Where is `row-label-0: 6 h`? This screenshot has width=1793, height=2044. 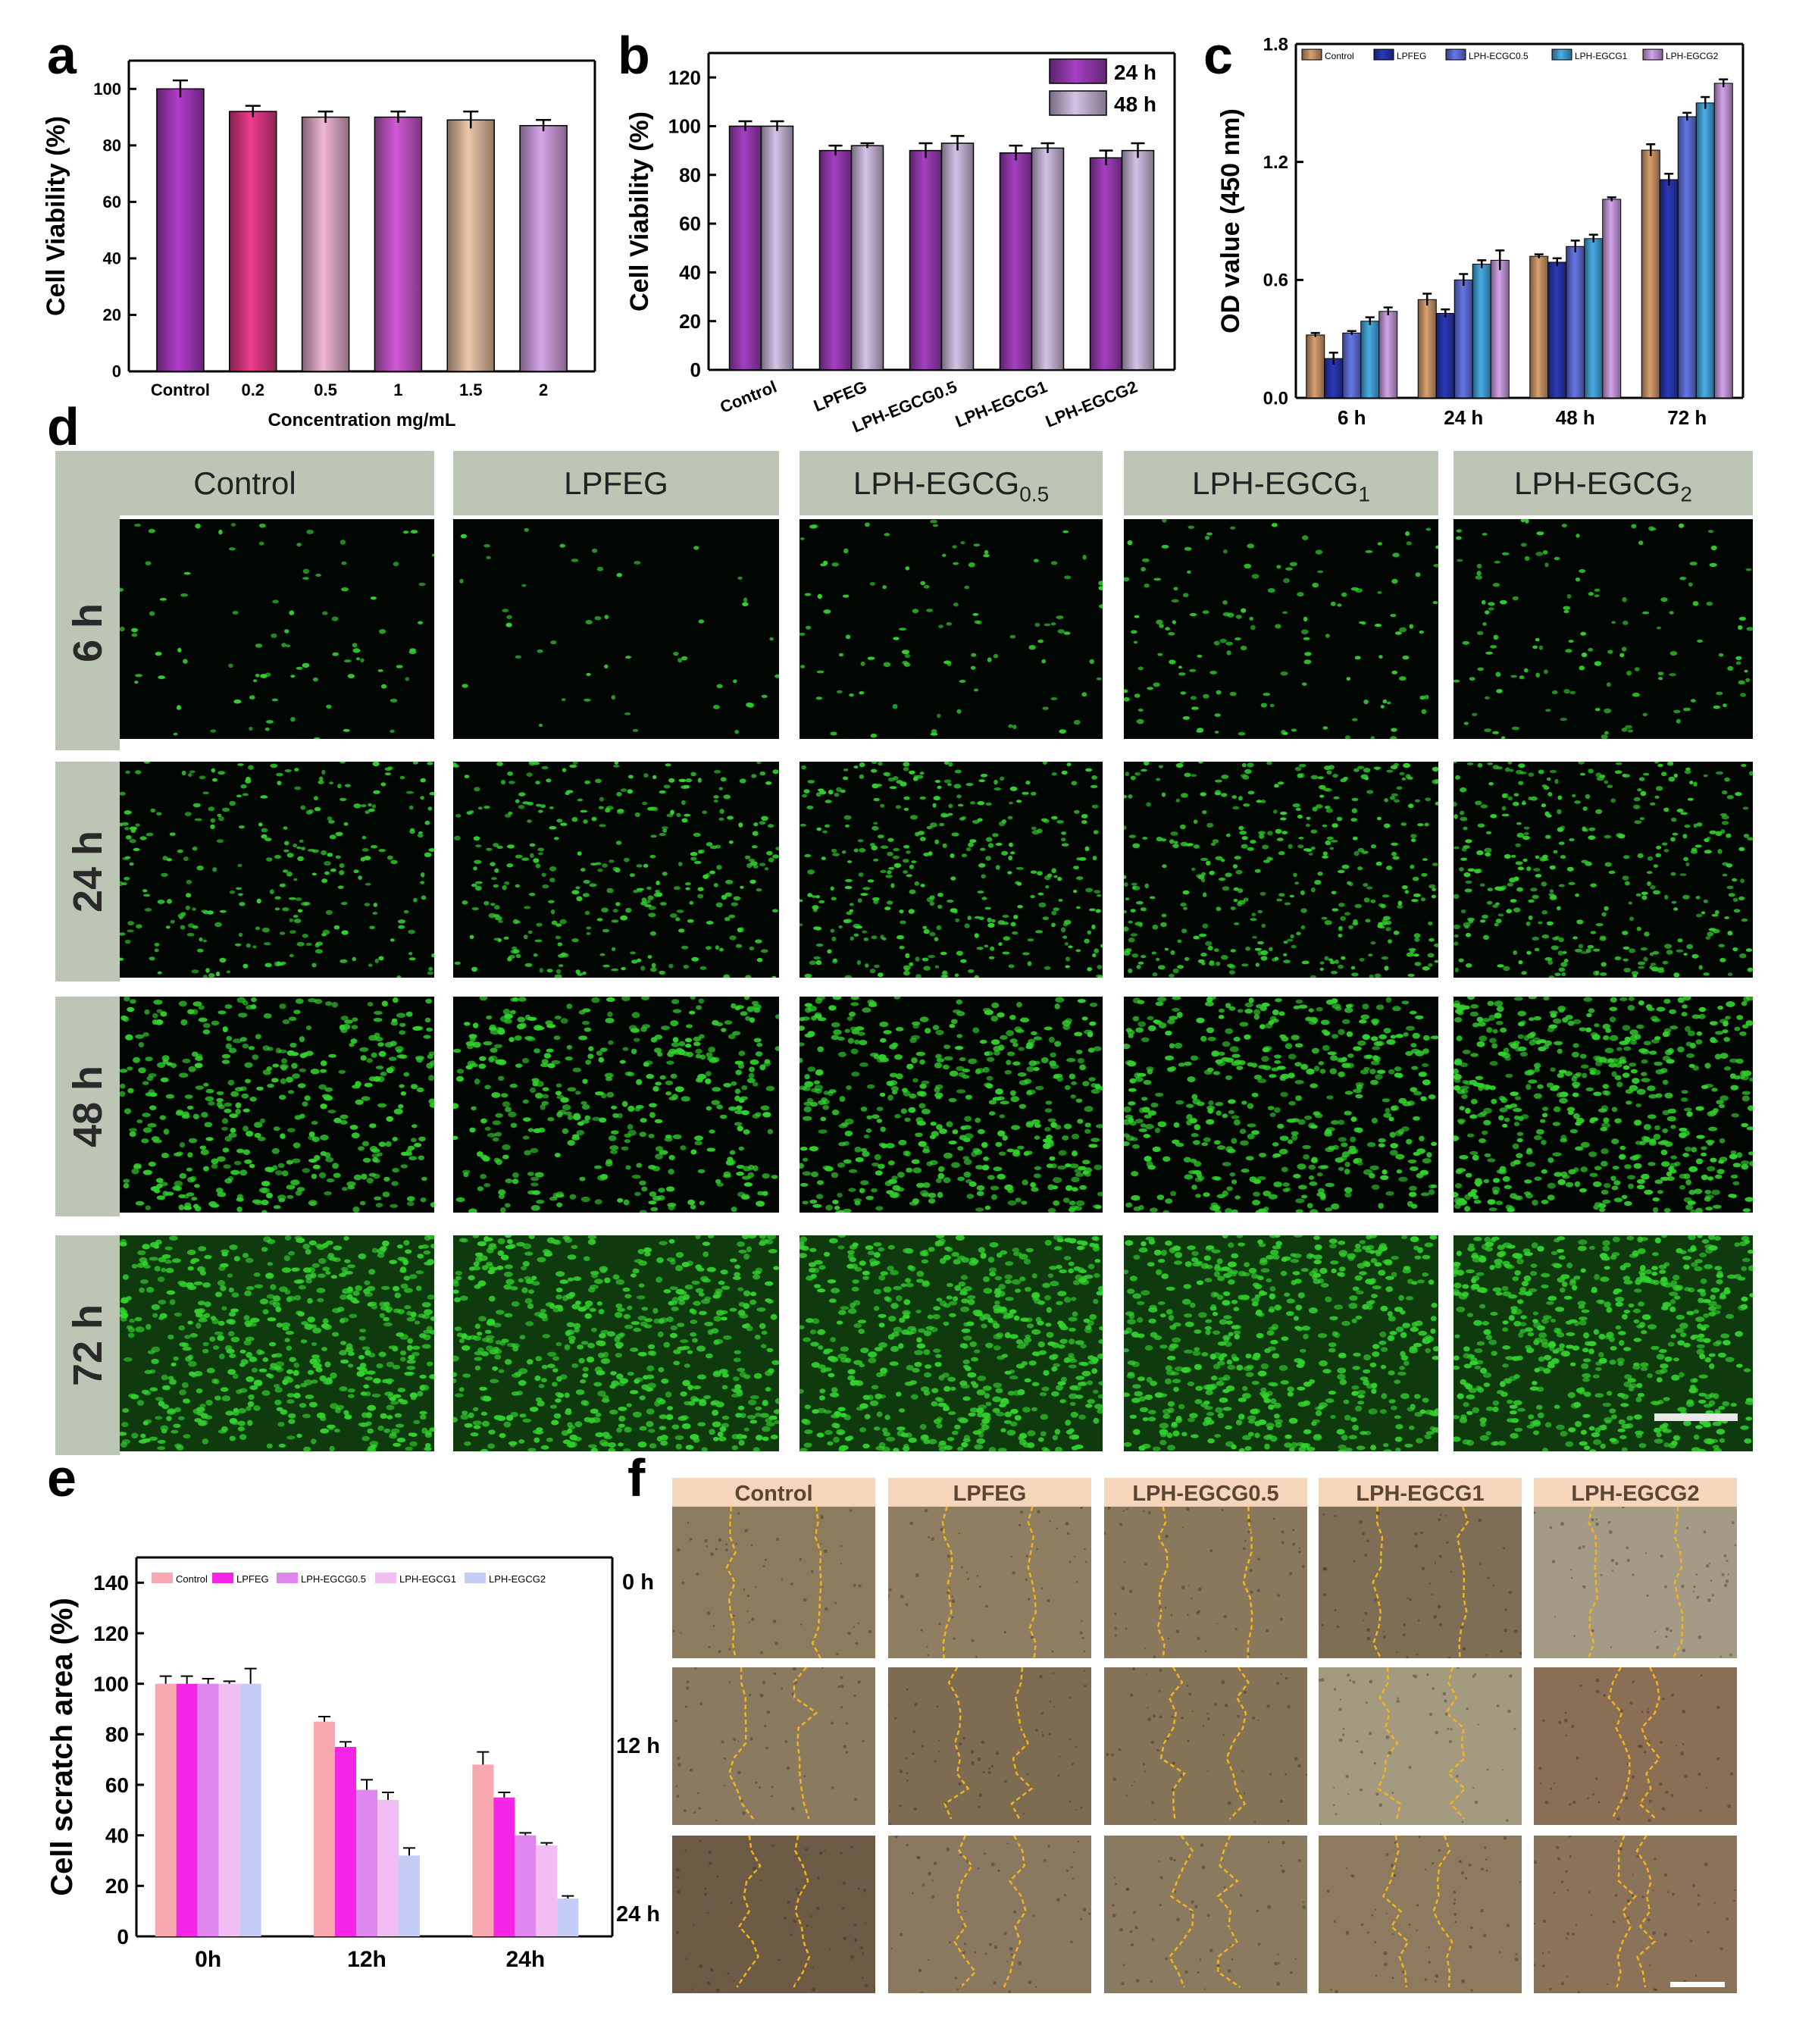
row-label-0: 6 h is located at coordinates (87, 632).